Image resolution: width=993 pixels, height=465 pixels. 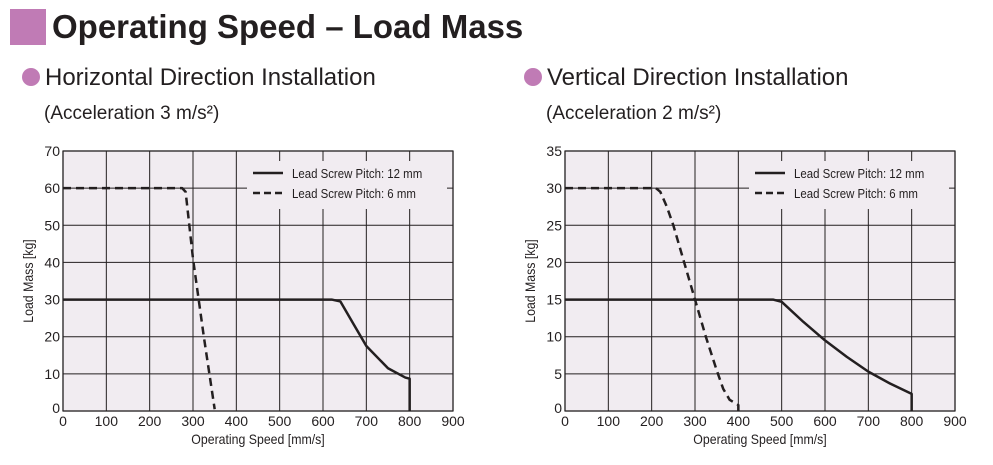 What do you see at coordinates (686, 78) in the screenshot?
I see `chart-title-vertical: Vertical Direction Installation` at bounding box center [686, 78].